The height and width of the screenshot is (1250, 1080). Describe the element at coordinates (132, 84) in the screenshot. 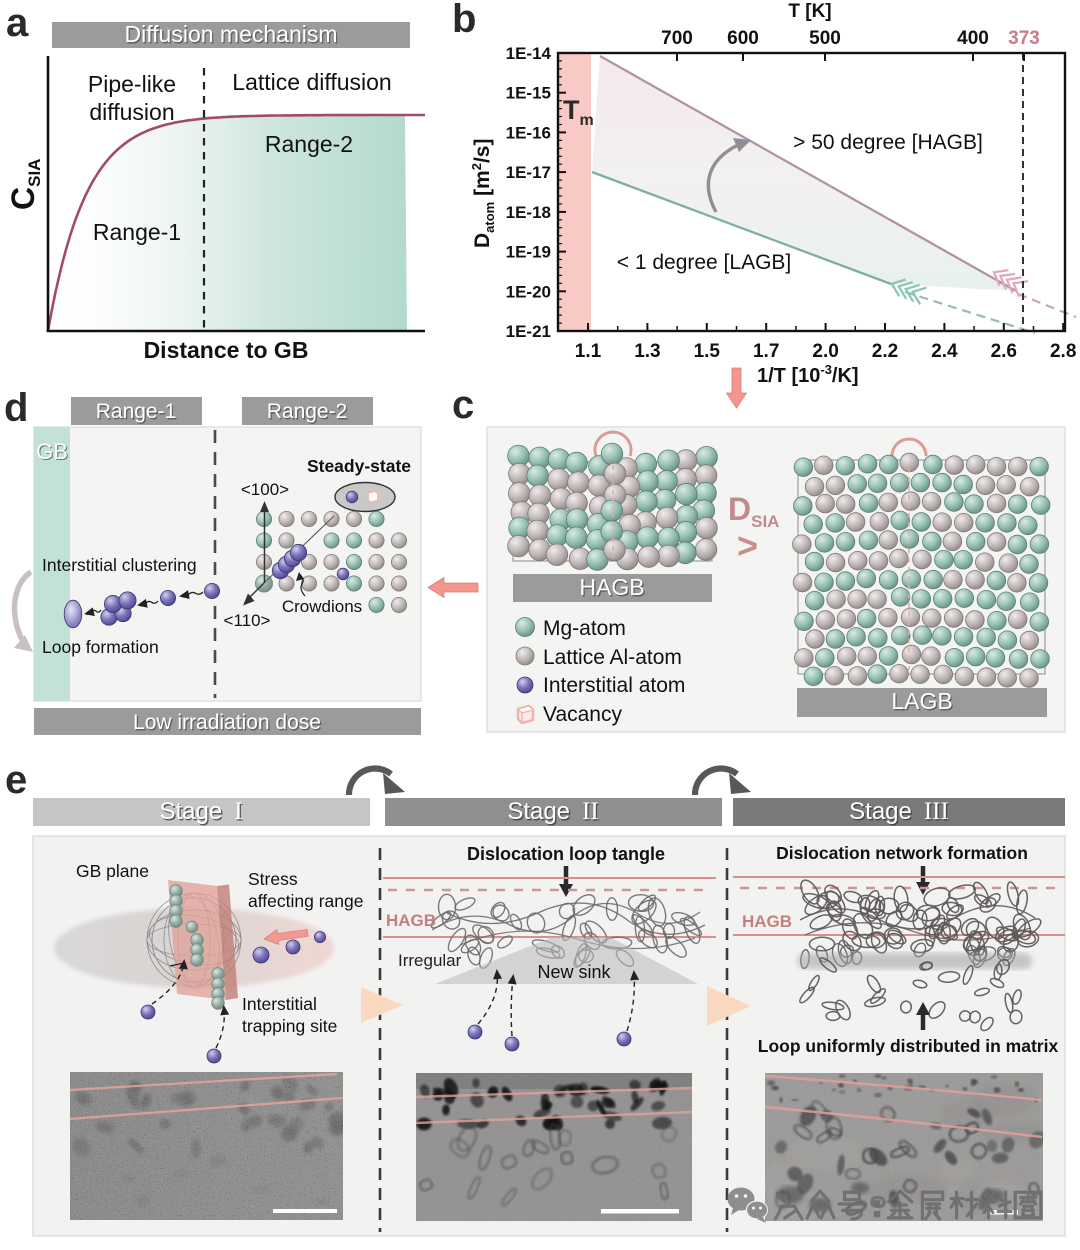

I see `svg-text: Pipe-like` at that location.